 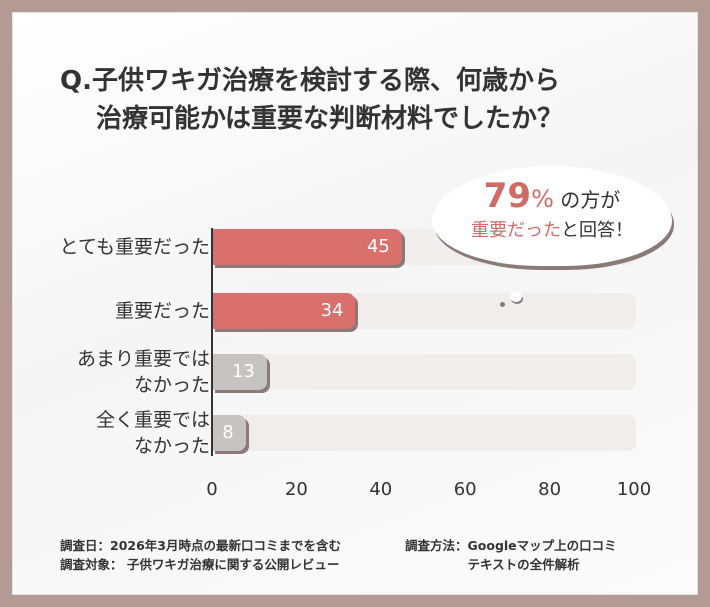 What do you see at coordinates (436, 545) in the screenshot?
I see `survey-method-label: 調査方法：` at bounding box center [436, 545].